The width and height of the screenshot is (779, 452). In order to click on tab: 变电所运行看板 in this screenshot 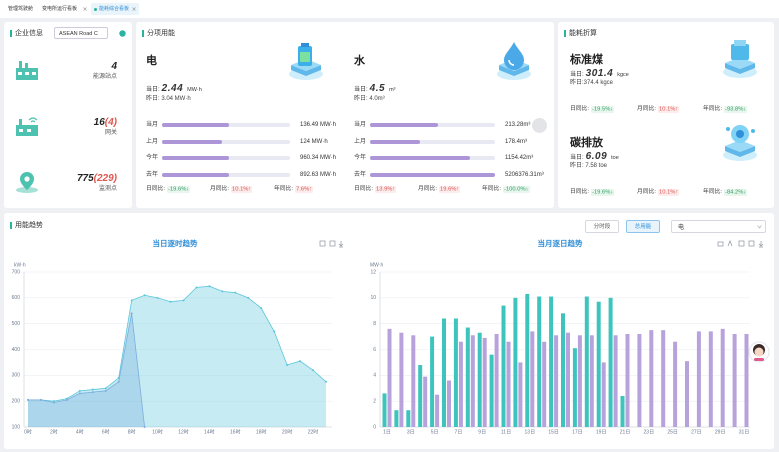, I will do `click(64, 9)`.